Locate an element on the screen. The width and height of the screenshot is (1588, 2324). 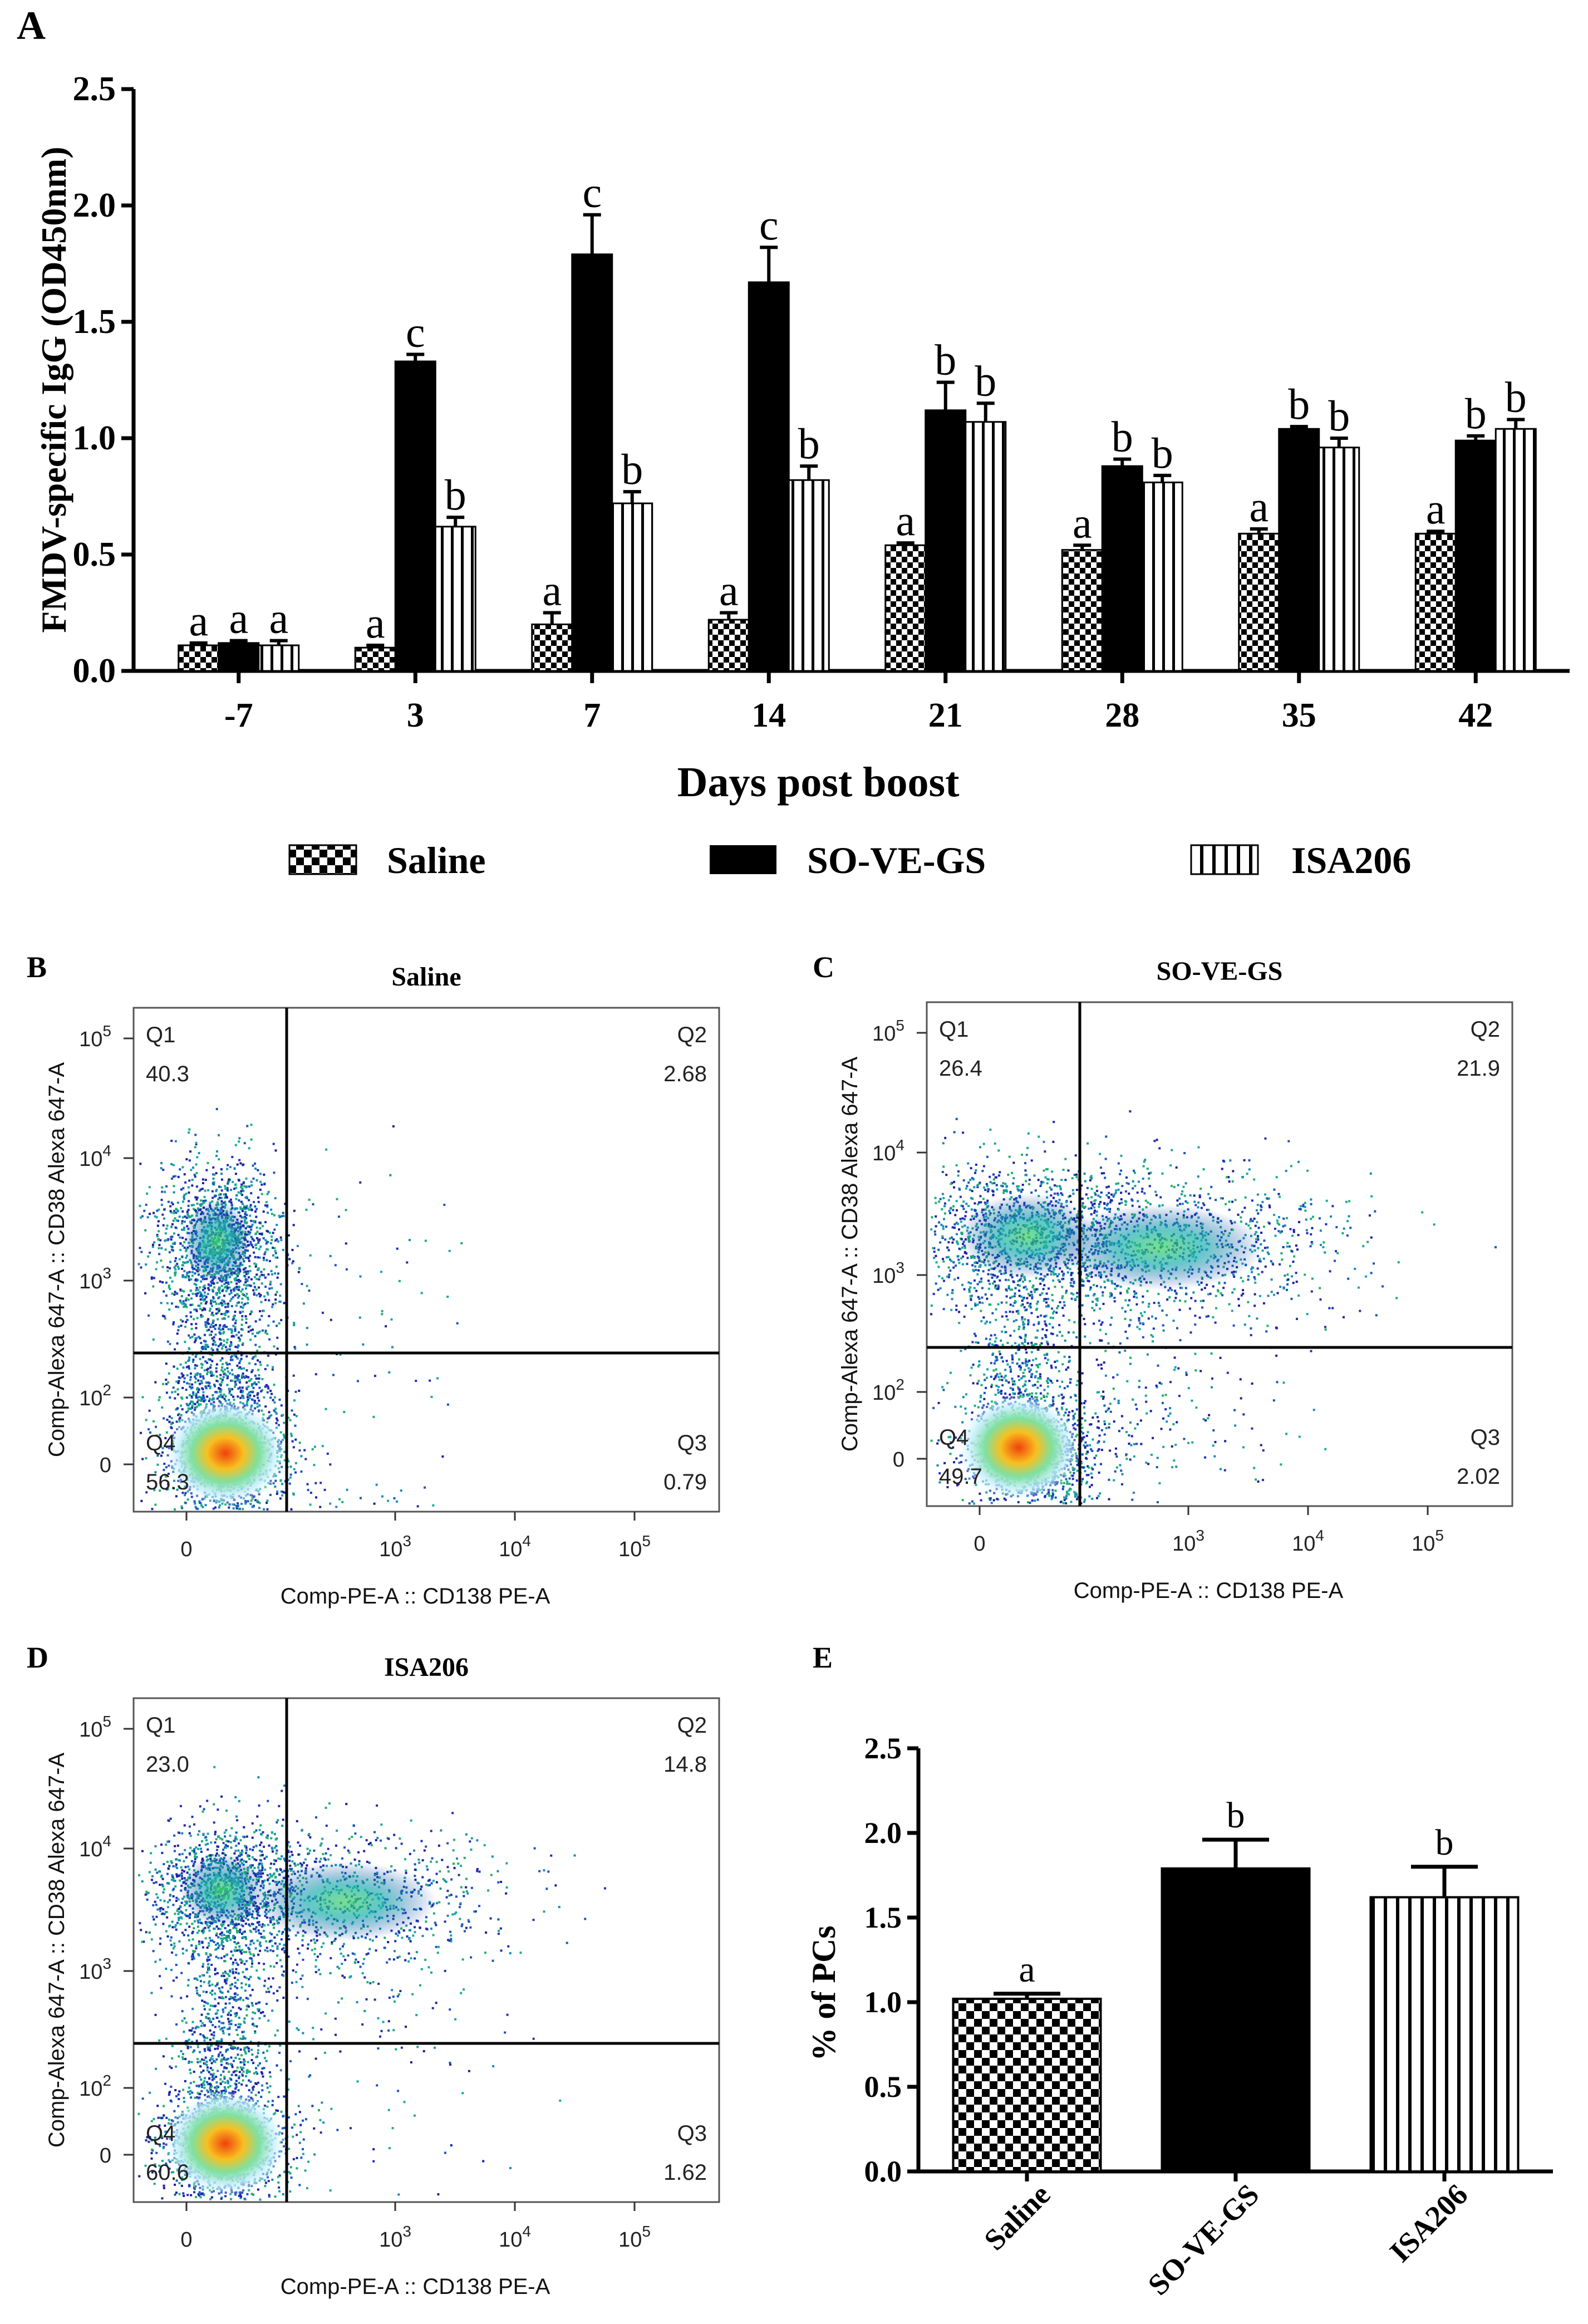
quadrant-percent: 2.68 is located at coordinates (685, 1074).